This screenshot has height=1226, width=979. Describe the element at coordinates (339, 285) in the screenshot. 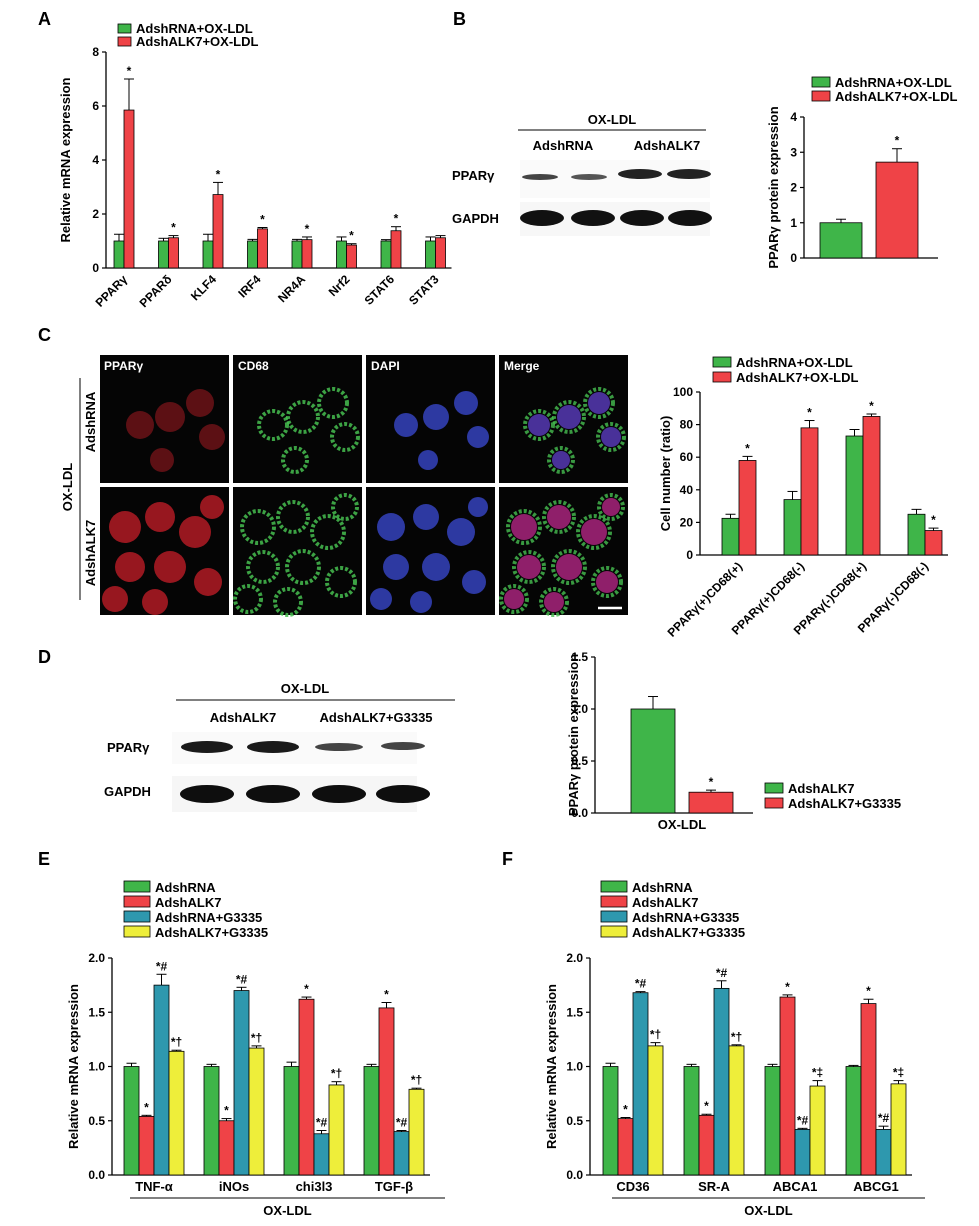

I see `x-tick-label: Nrf2` at that location.